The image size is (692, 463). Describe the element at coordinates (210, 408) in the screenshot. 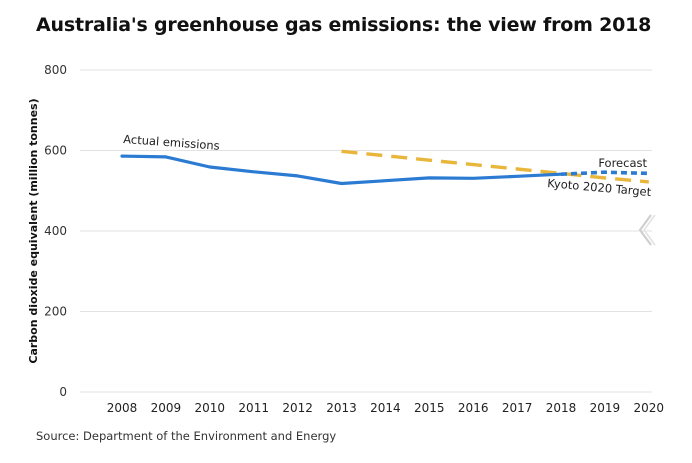

I see `x-tick-label: 2010` at that location.